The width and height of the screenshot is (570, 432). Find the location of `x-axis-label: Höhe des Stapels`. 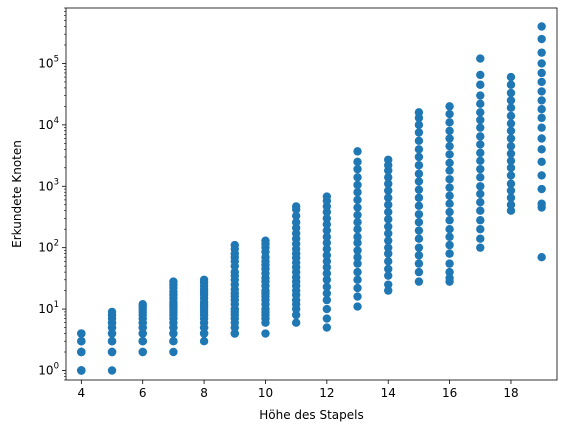

x-axis-label: Höhe des Stapels is located at coordinates (311, 415).